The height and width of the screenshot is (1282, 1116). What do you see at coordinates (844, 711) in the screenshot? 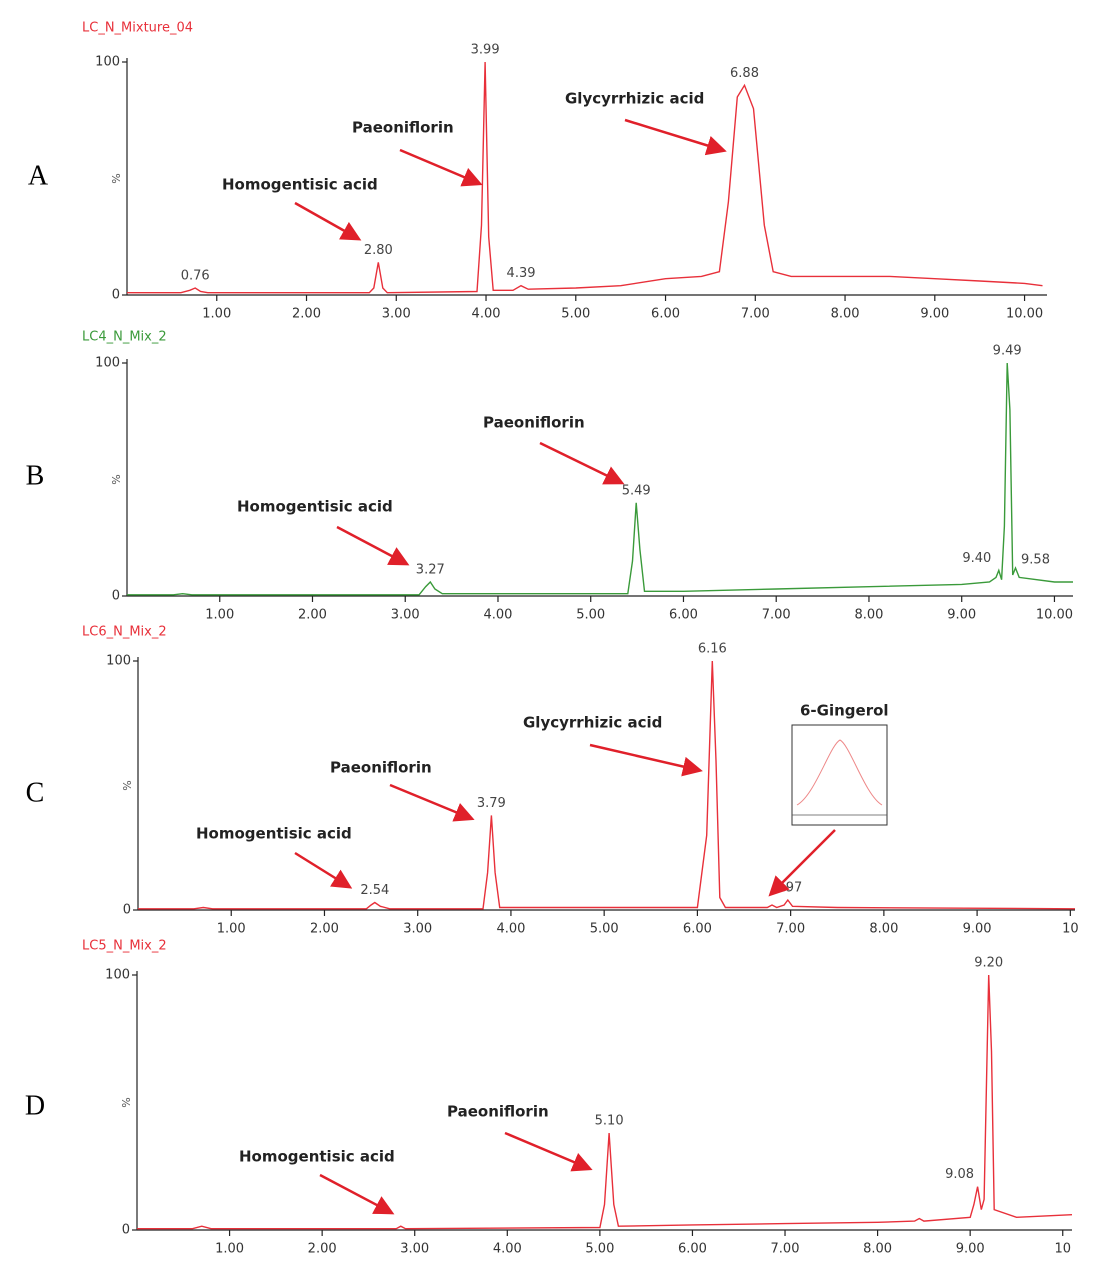
I see `compound-label: 6-Gingerol` at bounding box center [844, 711].